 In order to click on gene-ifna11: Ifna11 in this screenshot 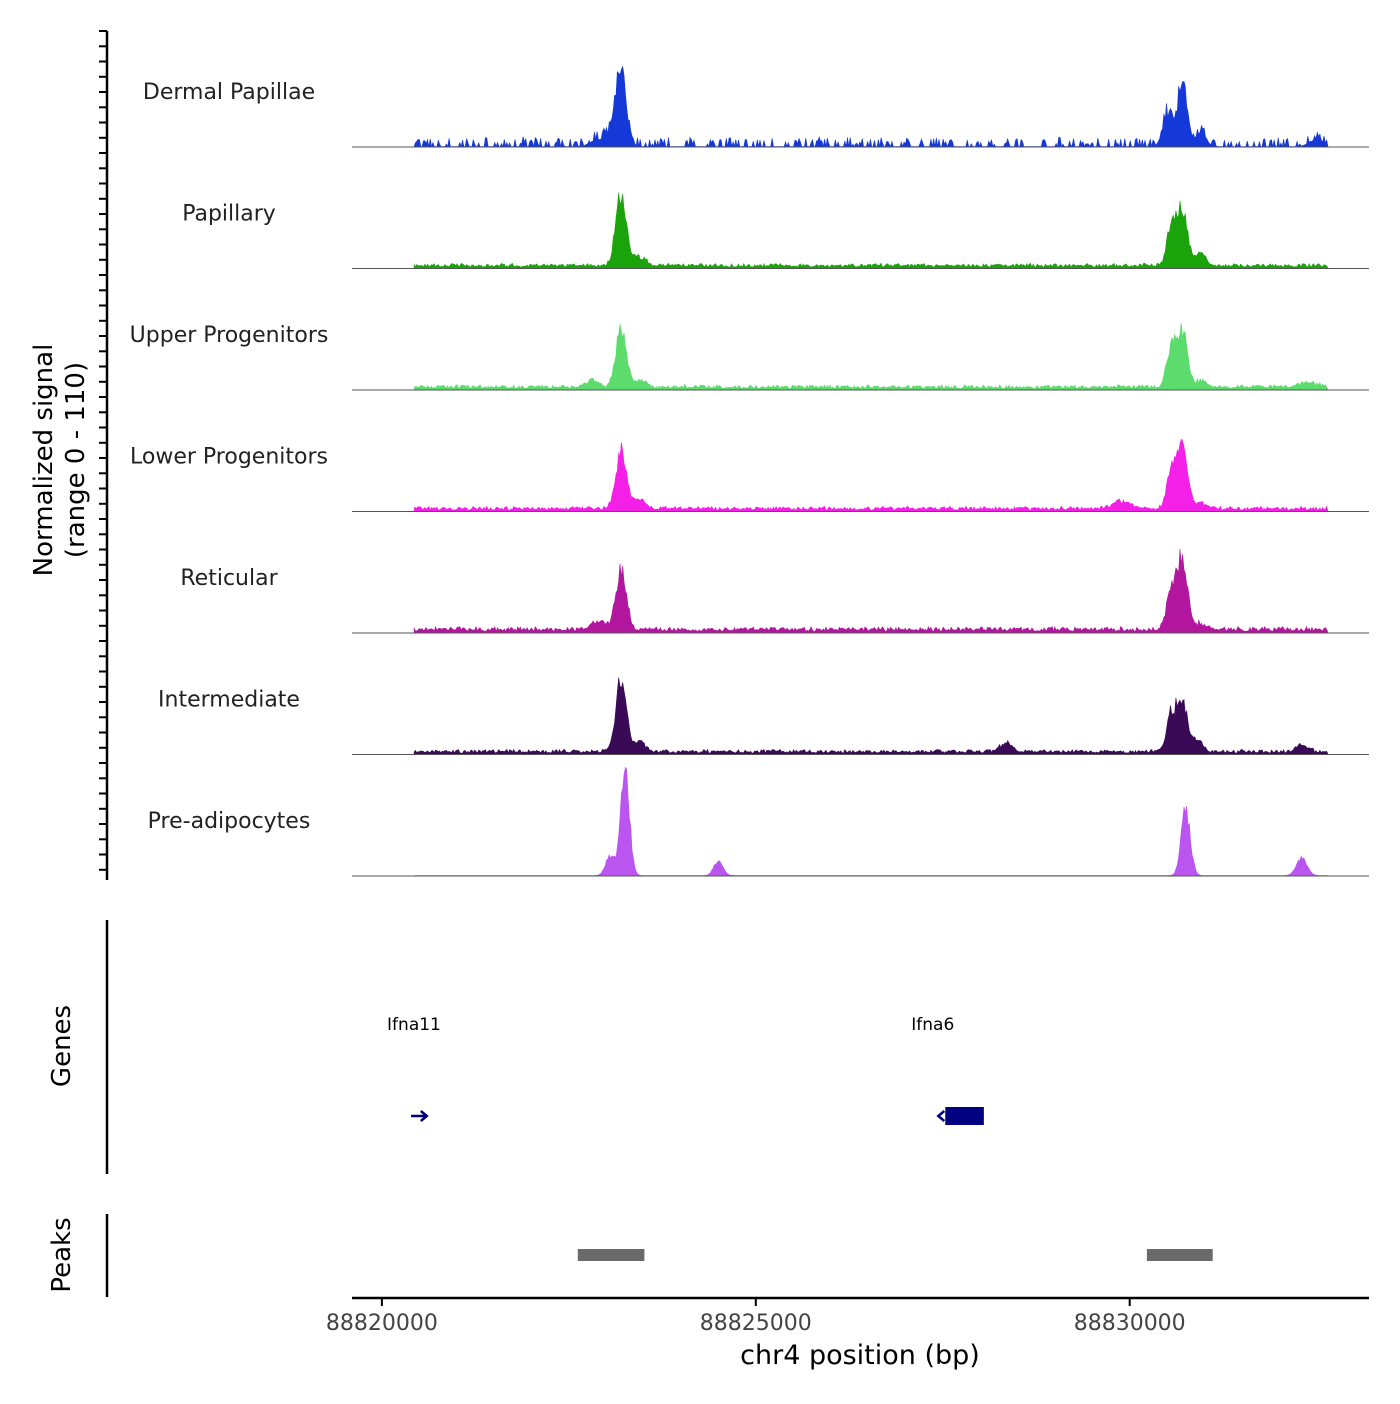, I will do `click(414, 1068)`.